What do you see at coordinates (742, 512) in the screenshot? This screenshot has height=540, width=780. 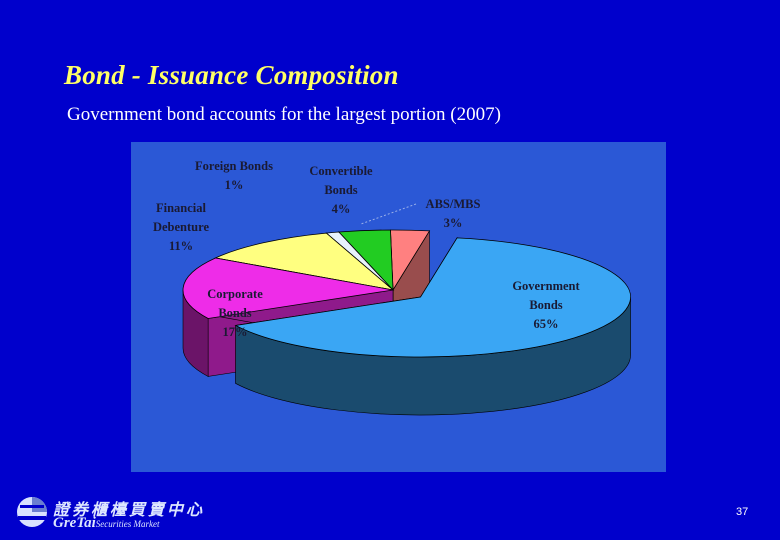 I see `page-number: 37` at bounding box center [742, 512].